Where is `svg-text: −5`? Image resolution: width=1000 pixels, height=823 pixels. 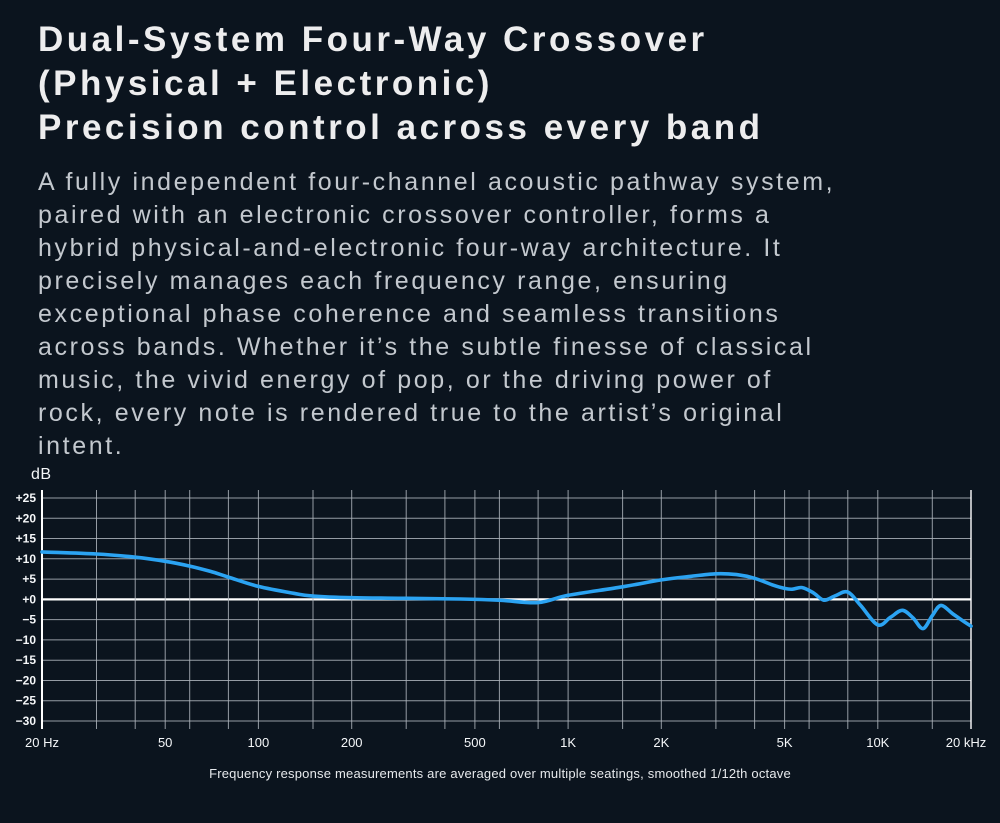 svg-text: −5 is located at coordinates (29, 620).